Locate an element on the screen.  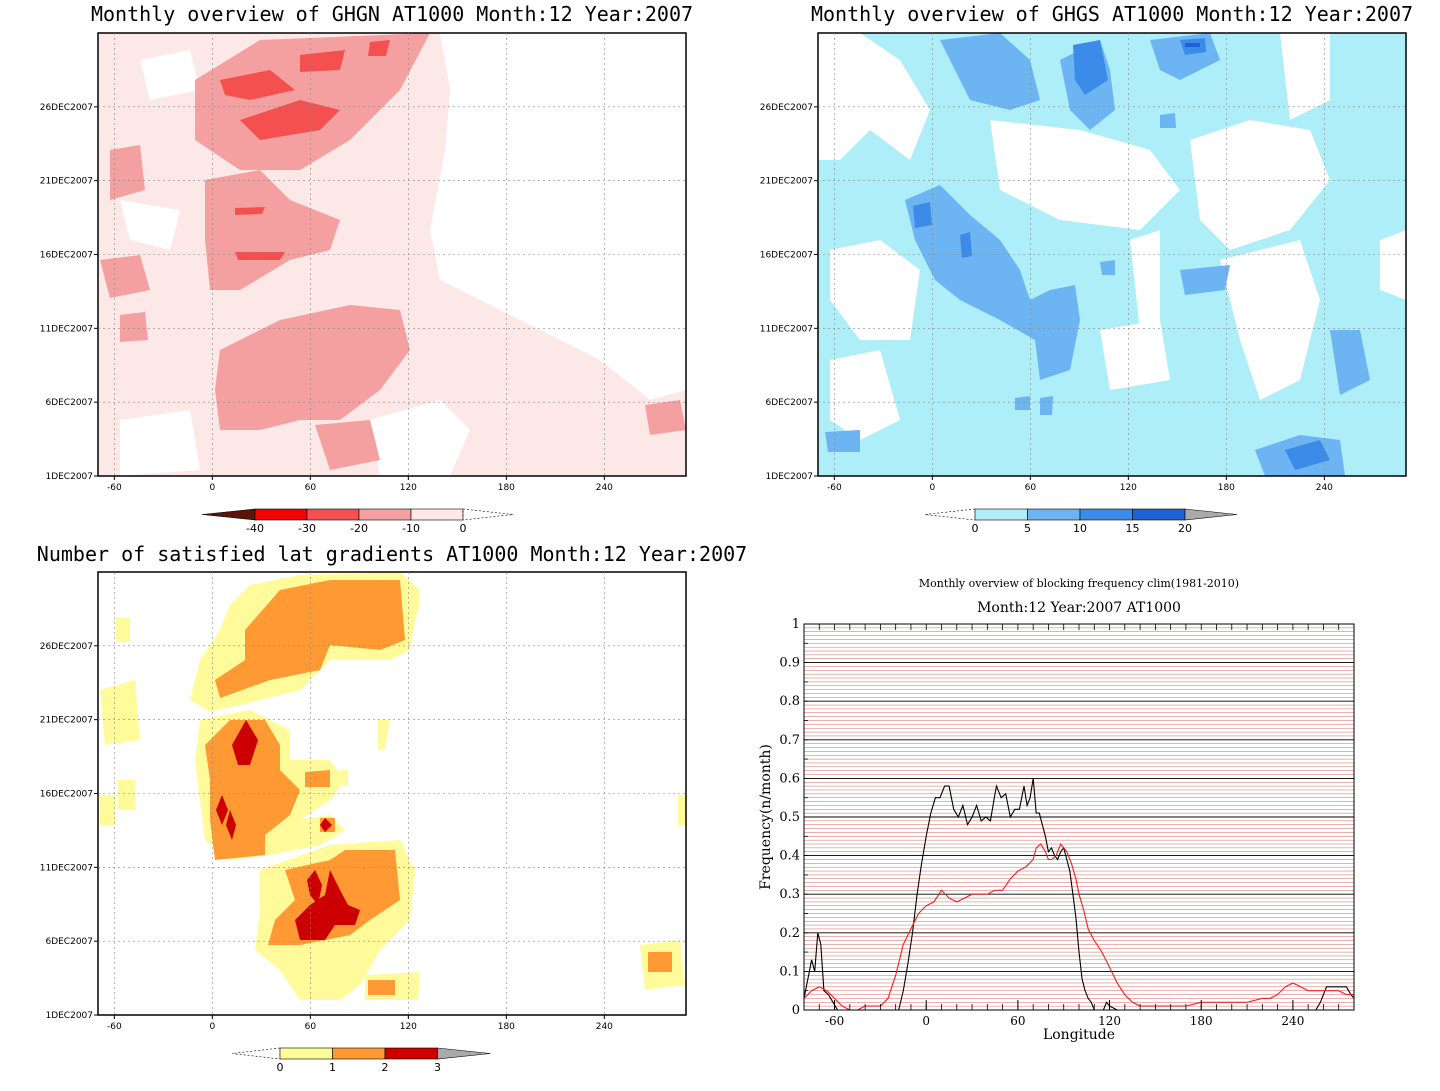
y-tick-label: 0.9 is located at coordinates (789, 663).